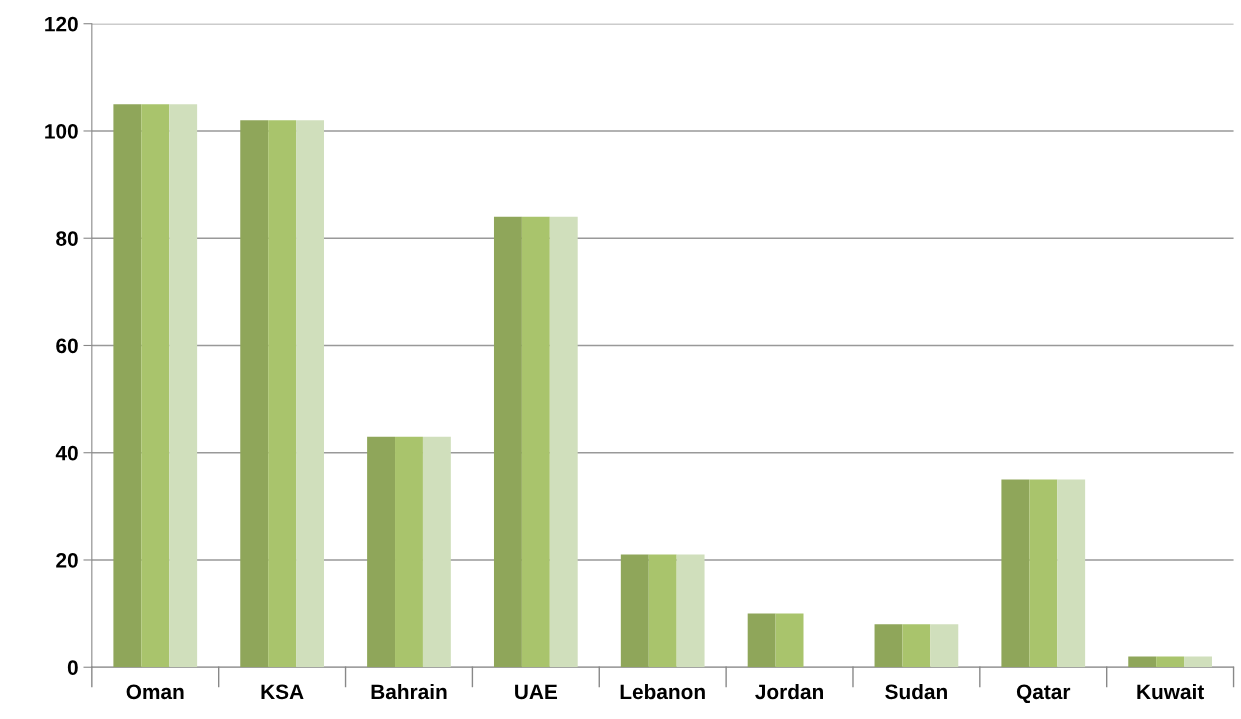  What do you see at coordinates (916, 691) in the screenshot?
I see `x-tick-label: Sudan` at bounding box center [916, 691].